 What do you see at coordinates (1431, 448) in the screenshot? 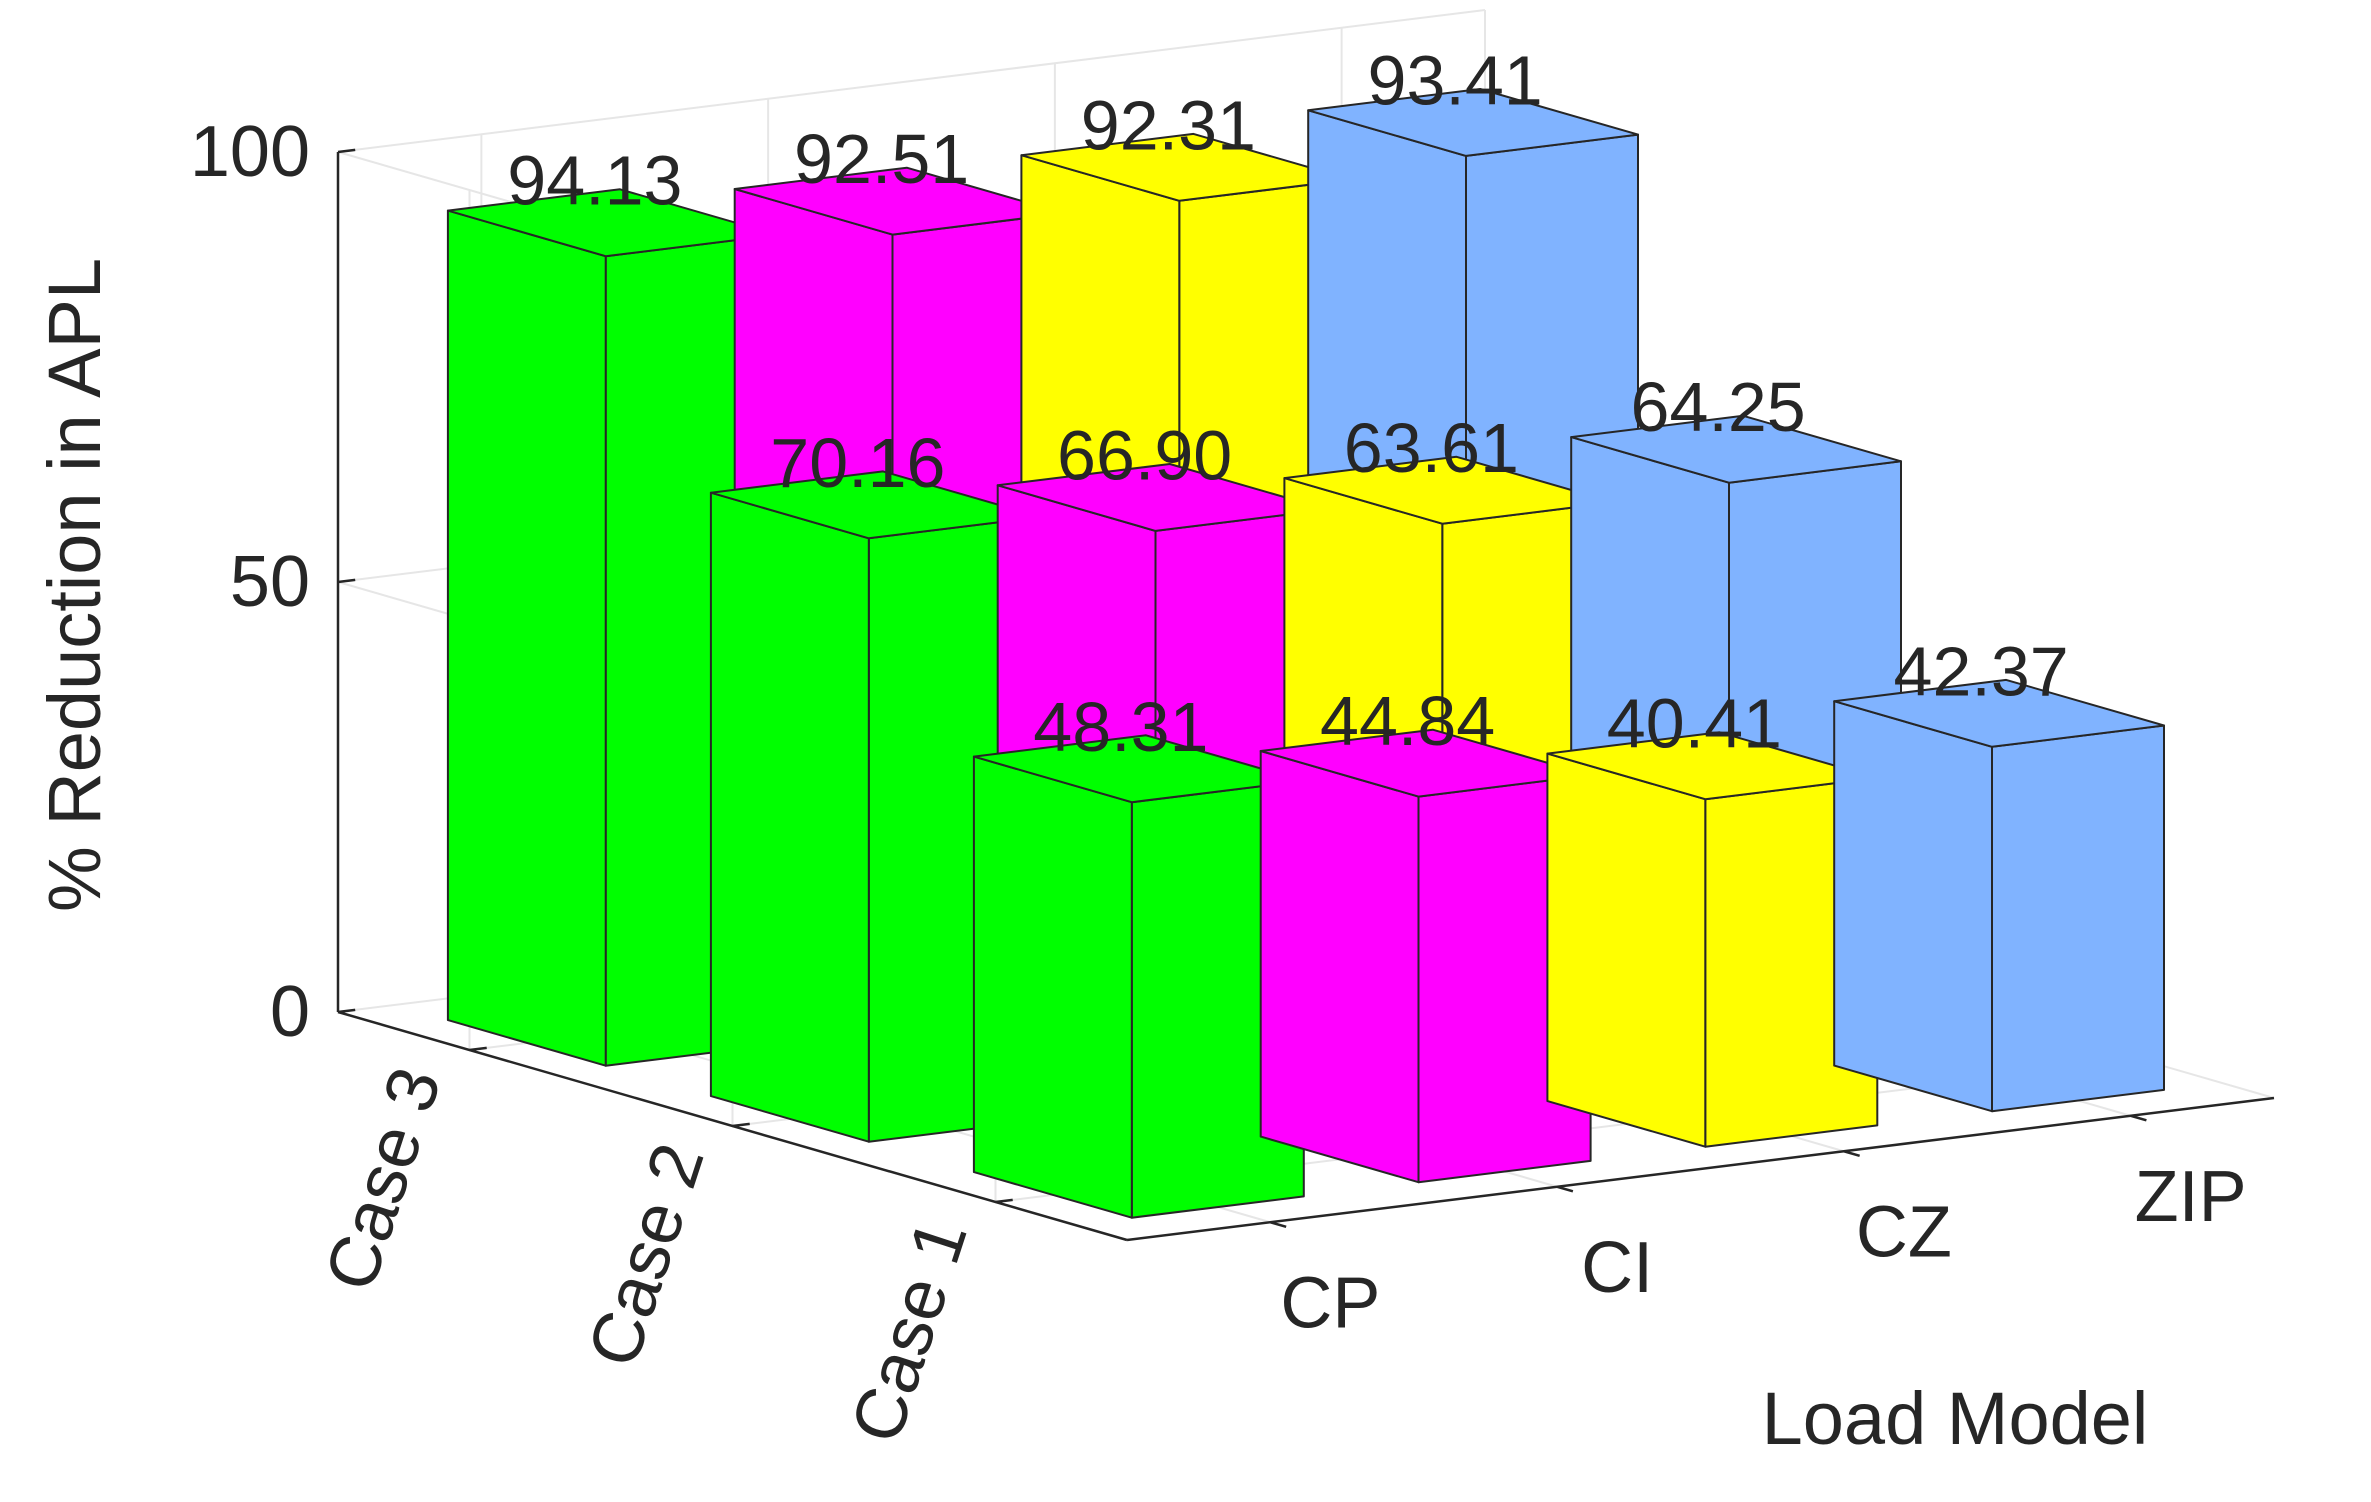
I see `data-label: 63.61` at bounding box center [1431, 448].